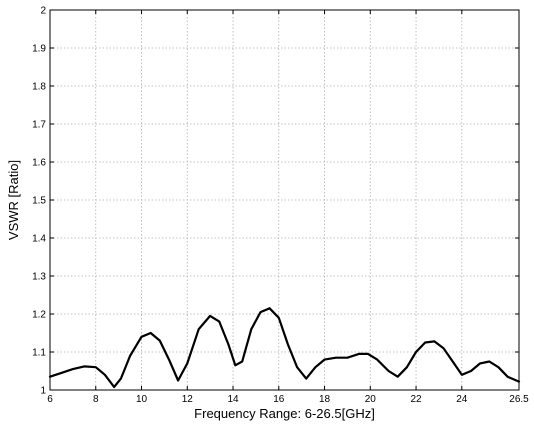 Image resolution: width=534 pixels, height=428 pixels. Describe the element at coordinates (13, 200) in the screenshot. I see `y-axis-label: VSWR [Ratio]` at that location.